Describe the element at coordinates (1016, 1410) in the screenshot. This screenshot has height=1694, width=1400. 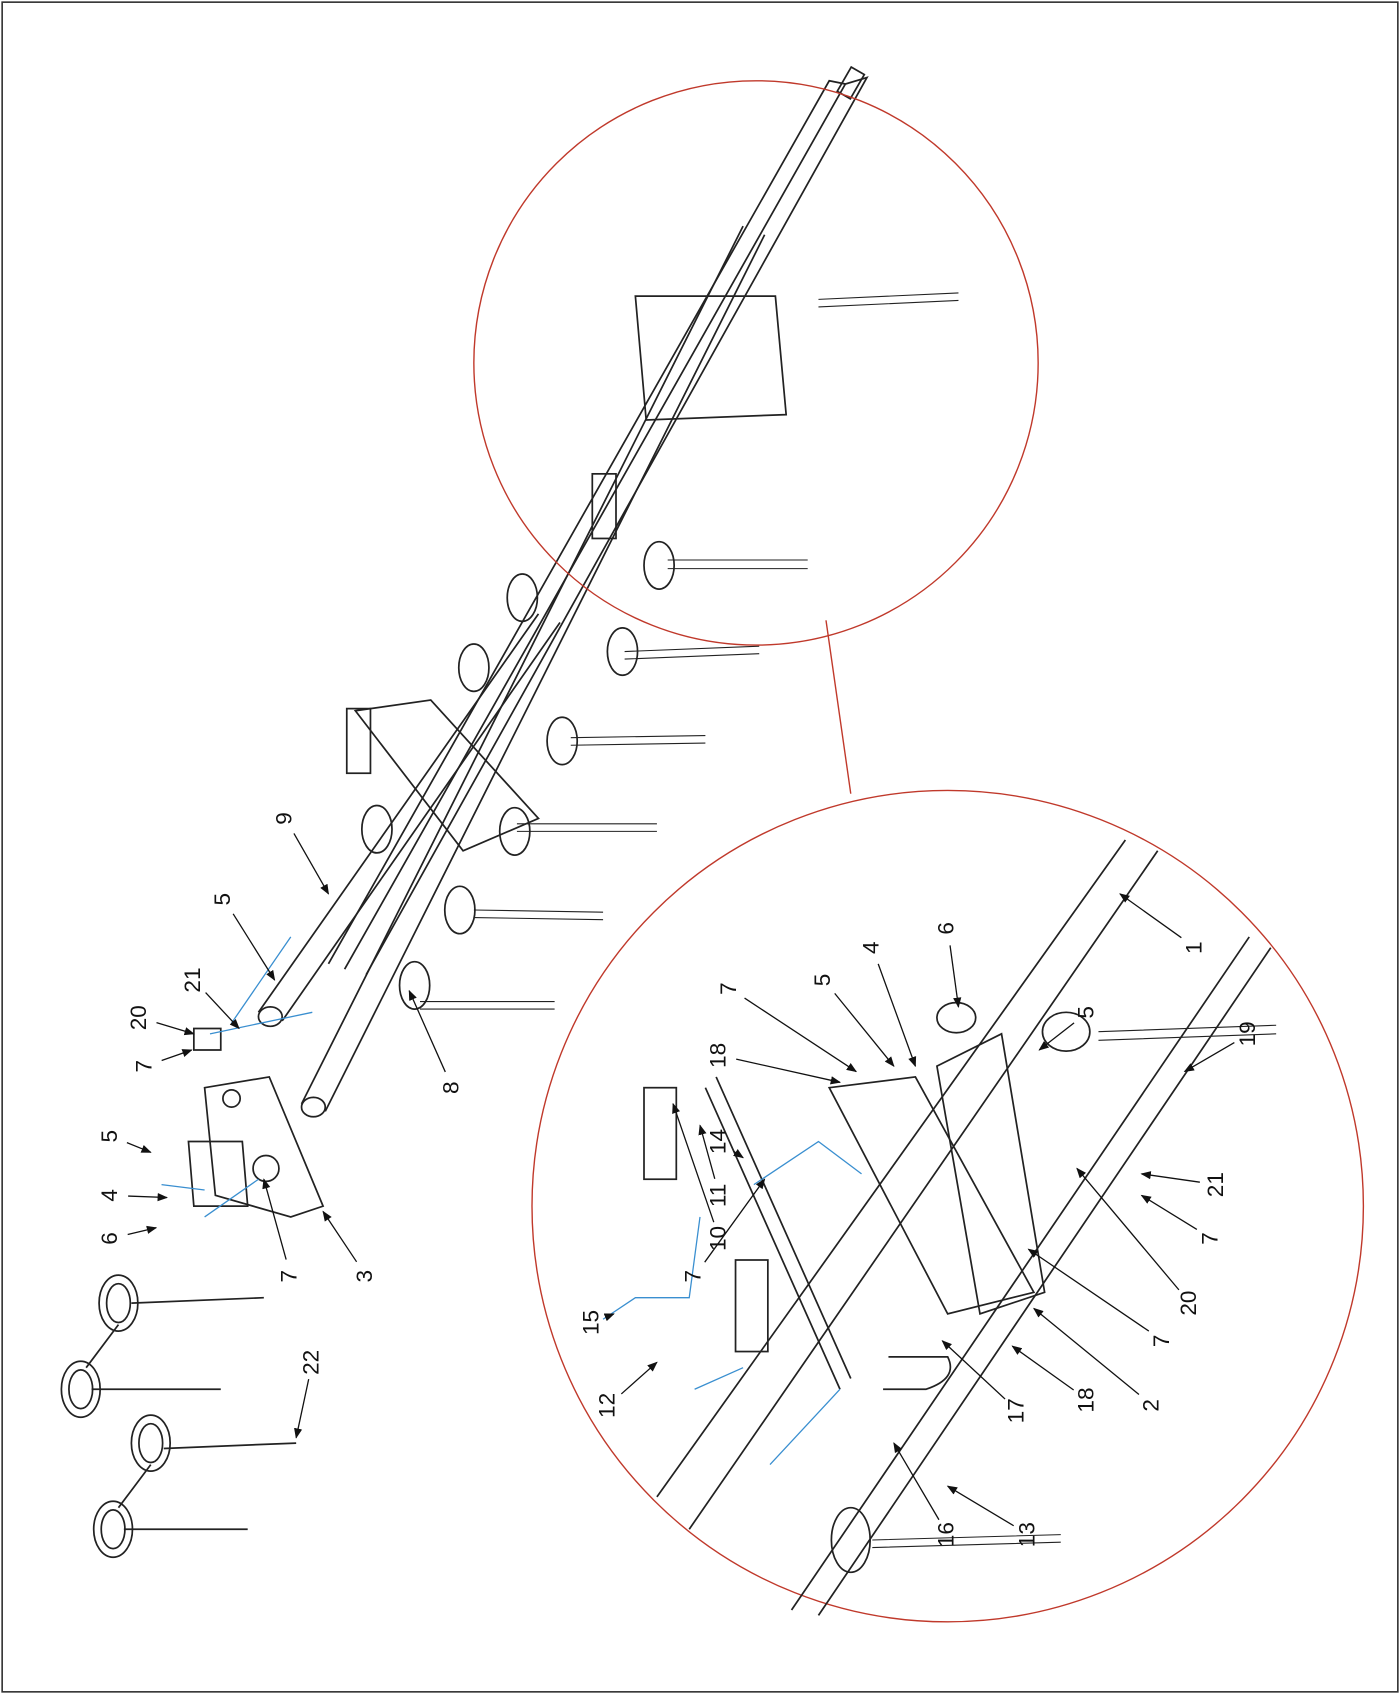
I see `part-number: 17` at that location.